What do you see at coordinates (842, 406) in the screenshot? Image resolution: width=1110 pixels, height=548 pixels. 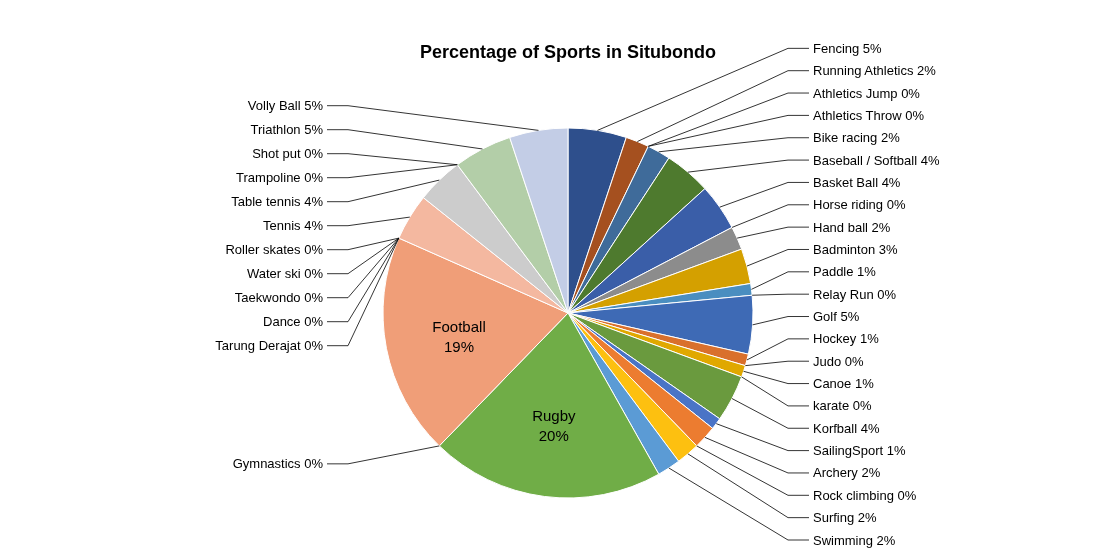 I see `category-label: karate 0%` at bounding box center [842, 406].